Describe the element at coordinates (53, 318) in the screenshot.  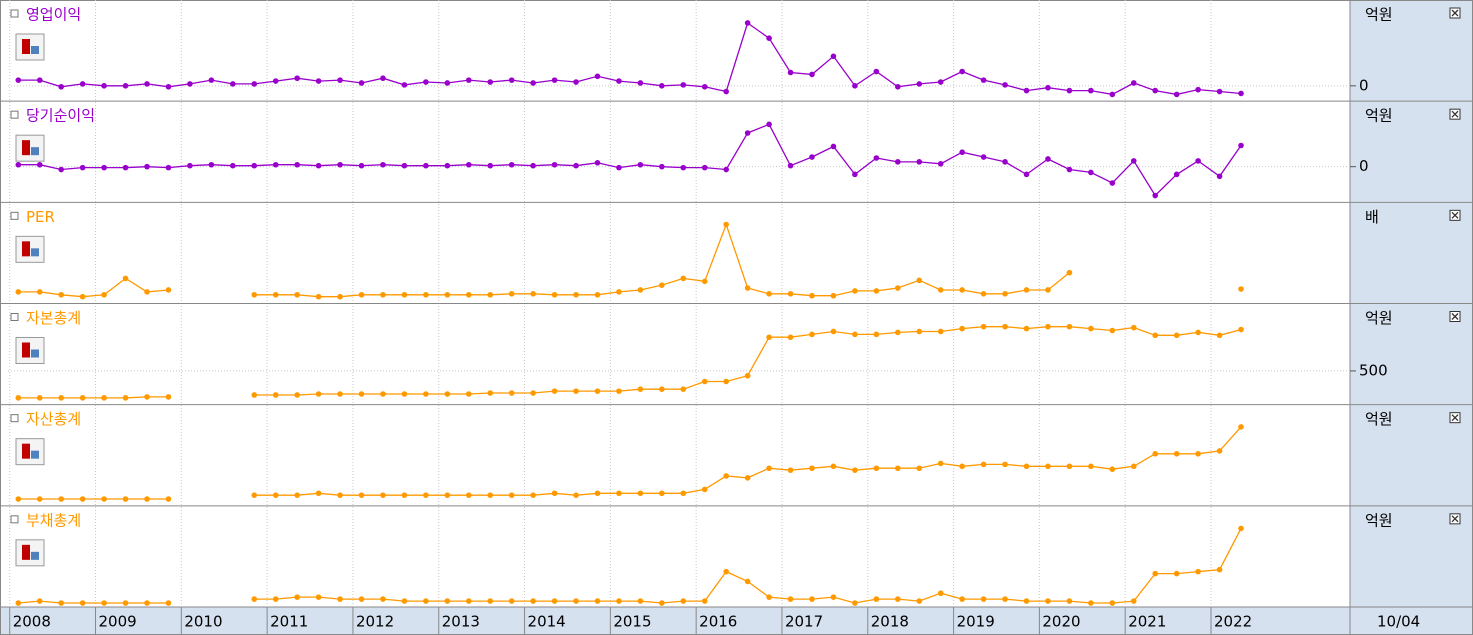
I see `panel-title: 자본총계` at that location.